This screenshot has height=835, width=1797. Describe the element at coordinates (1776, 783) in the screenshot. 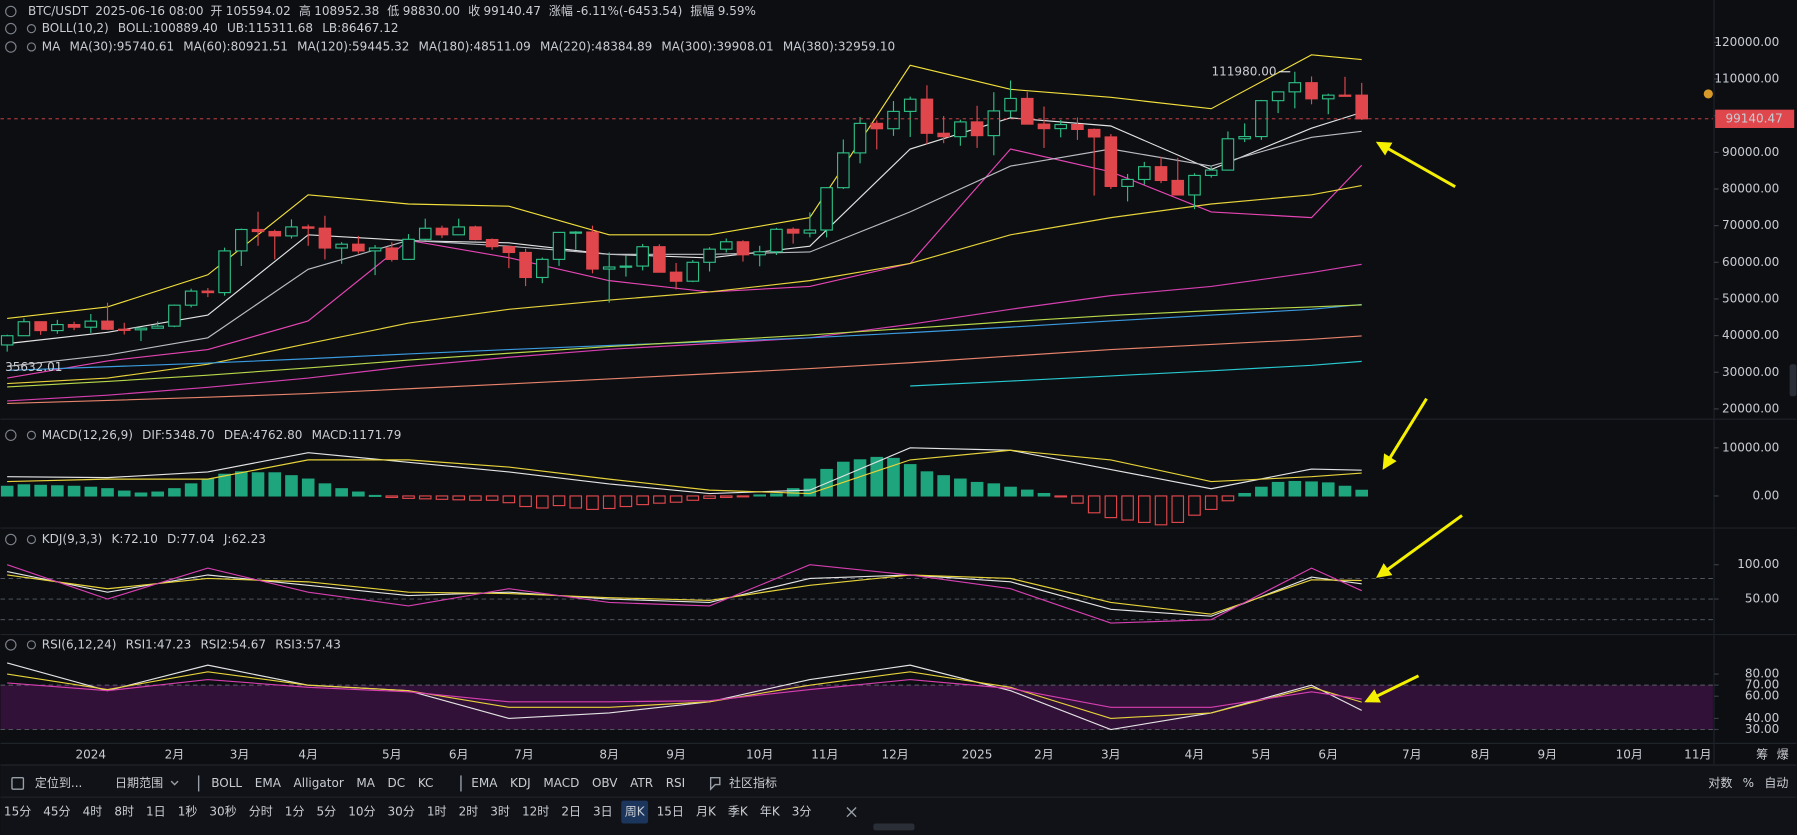

I see `scale-option: 自动` at that location.